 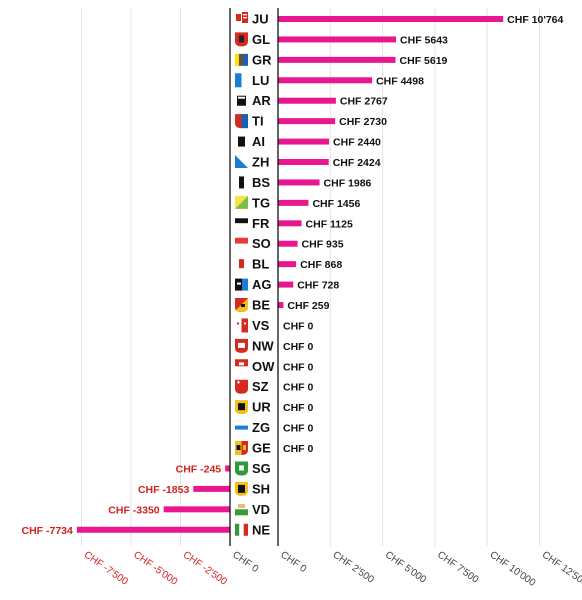 I want to click on value-label-NE: CHF -7734, so click(x=48, y=531).